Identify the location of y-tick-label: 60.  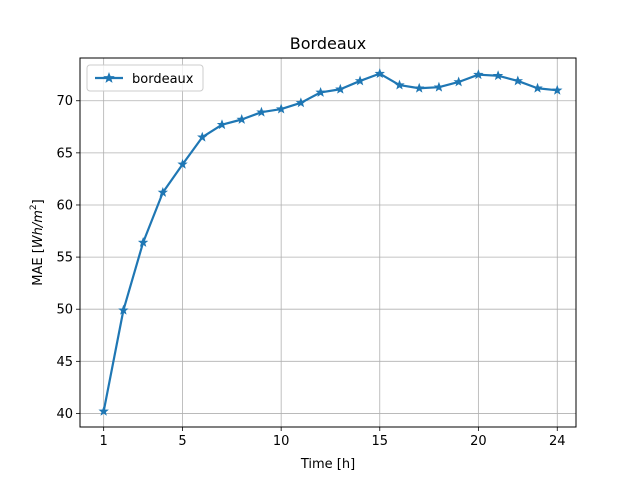
(64, 205).